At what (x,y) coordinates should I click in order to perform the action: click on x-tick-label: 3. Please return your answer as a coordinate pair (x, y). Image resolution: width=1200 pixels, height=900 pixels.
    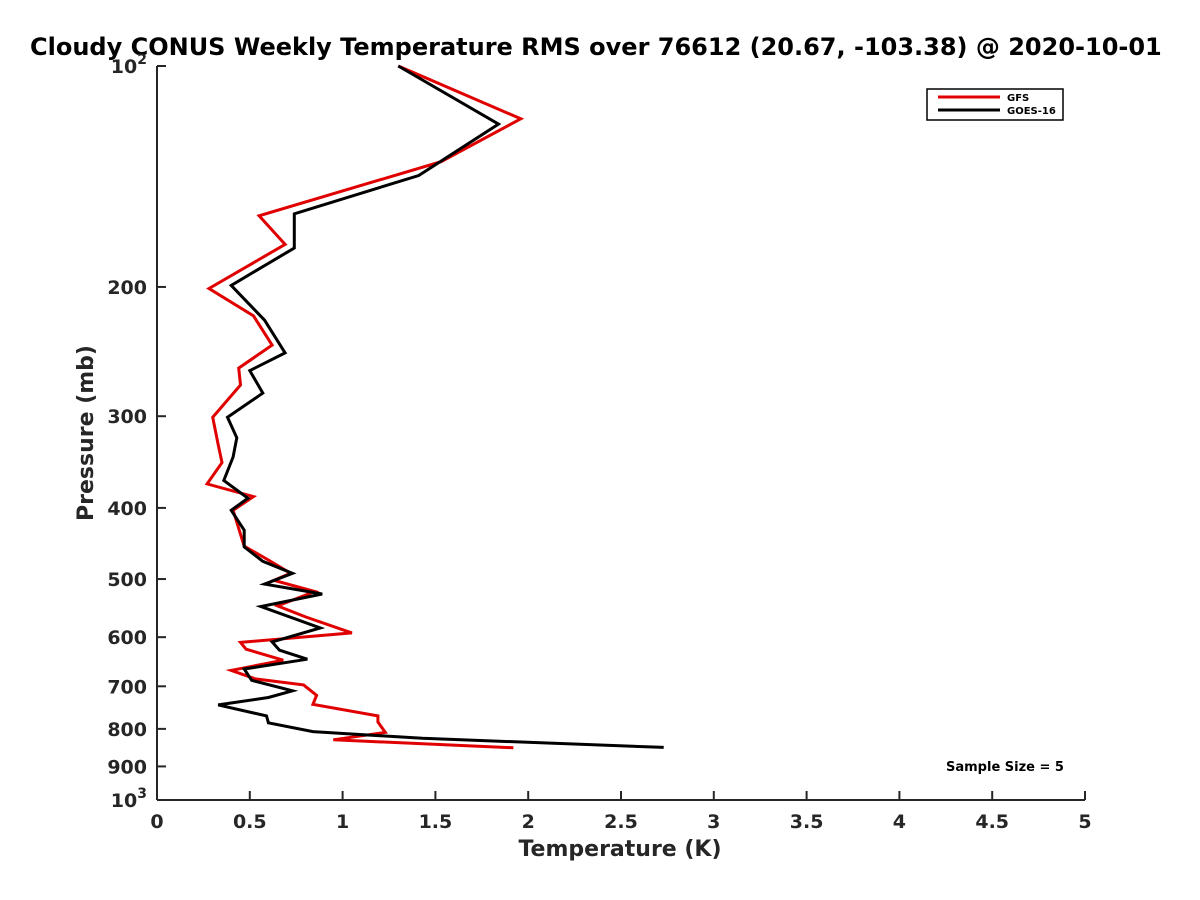
    Looking at the image, I should click on (713, 822).